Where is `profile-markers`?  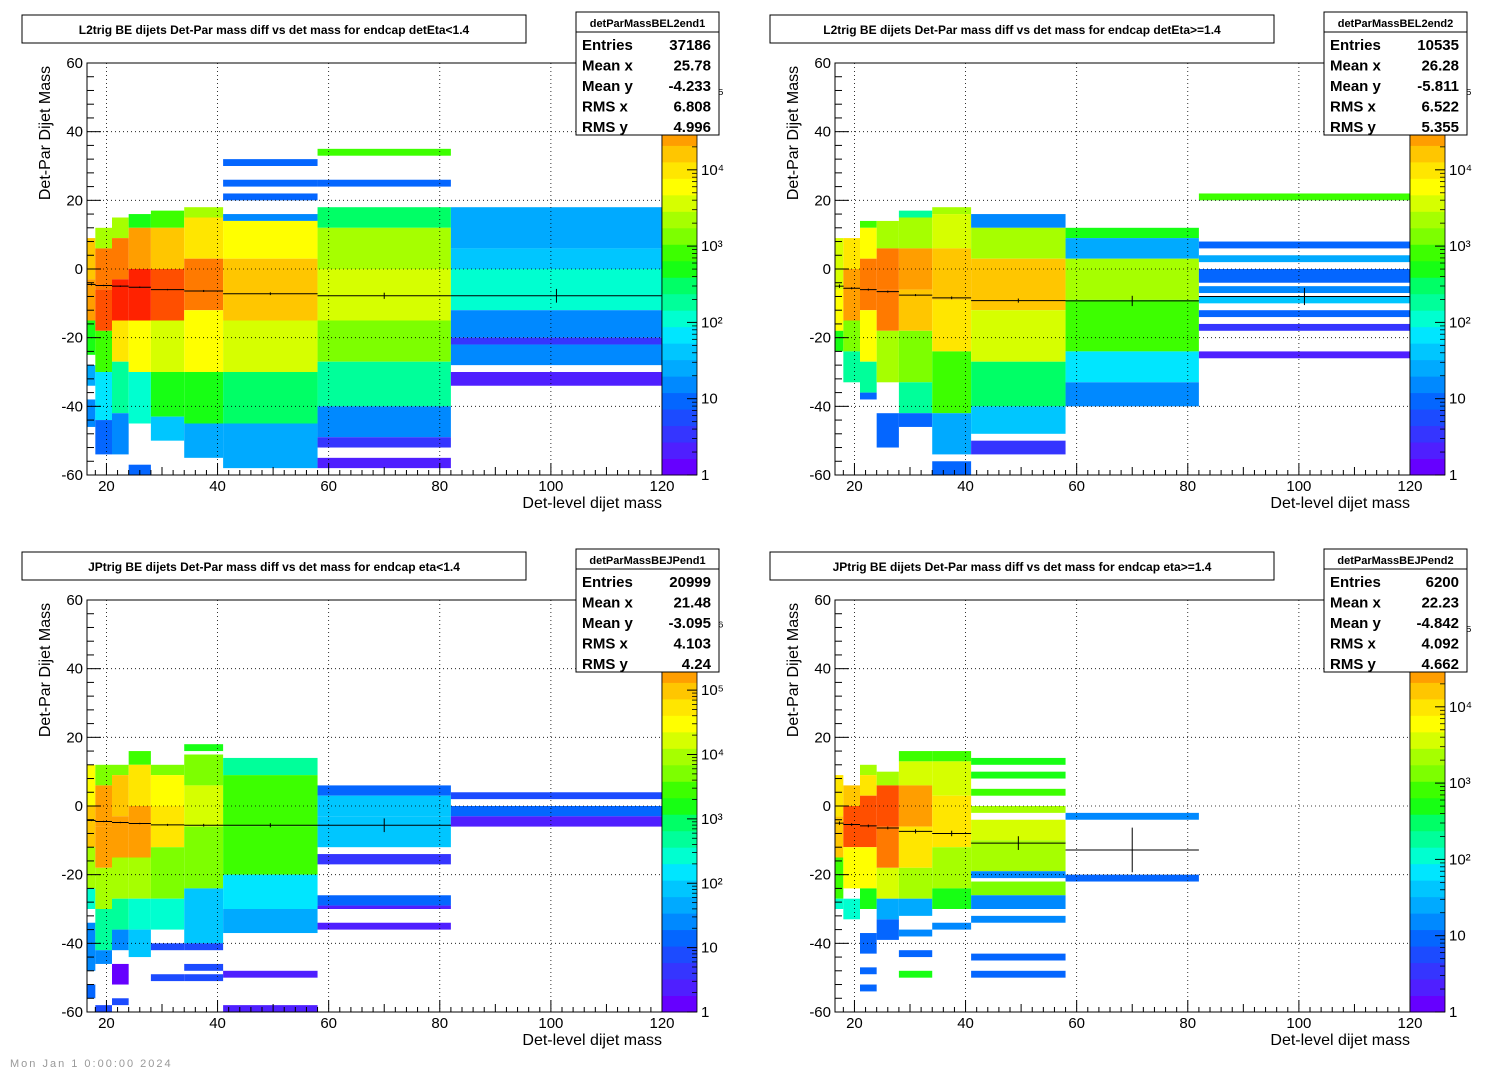 profile-markers is located at coordinates (374, 293).